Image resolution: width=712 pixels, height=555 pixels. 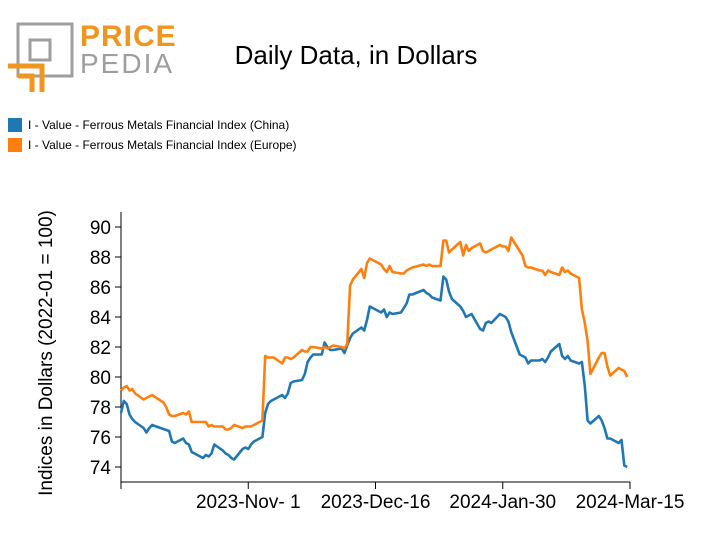 I want to click on legend-swatch-china, so click(x=15, y=125).